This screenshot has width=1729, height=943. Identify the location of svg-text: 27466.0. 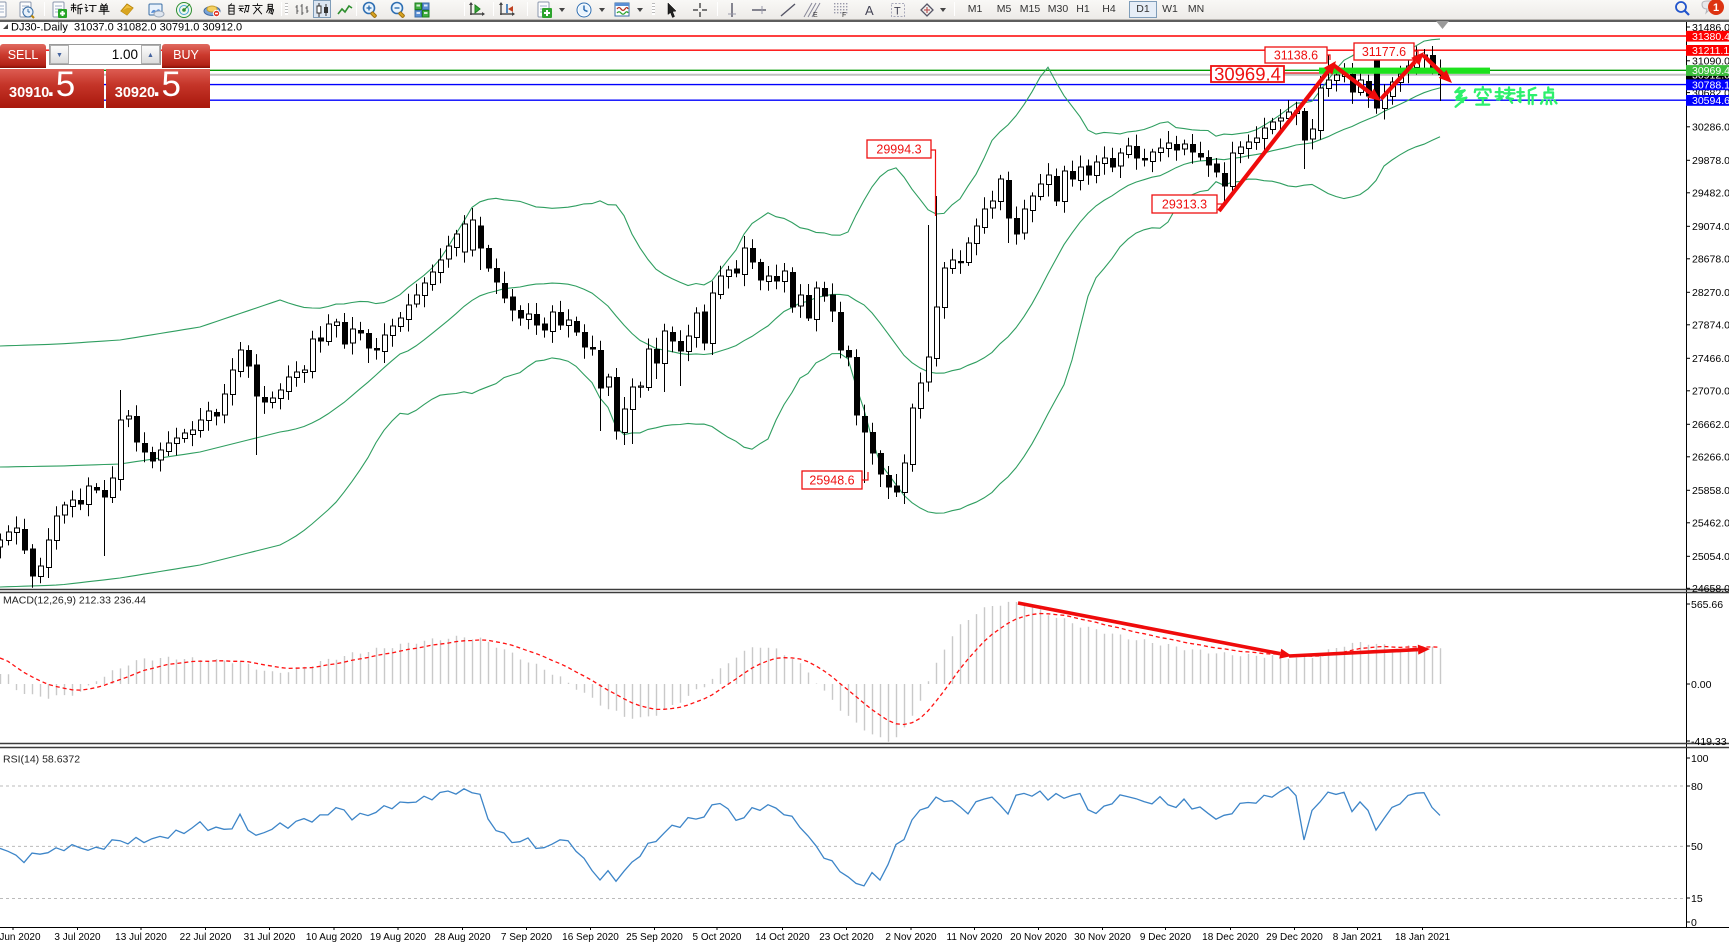
(1710, 359).